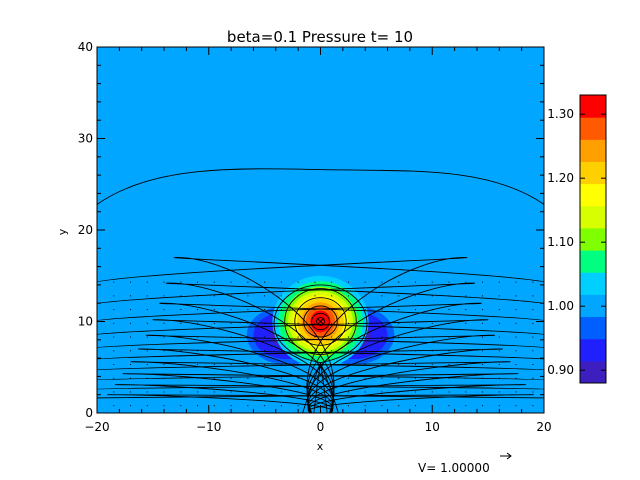 The image size is (640, 480). Describe the element at coordinates (577, 239) in the screenshot. I see `colorbar: 1.30 1.20 1.10 1.00 0.90` at that location.